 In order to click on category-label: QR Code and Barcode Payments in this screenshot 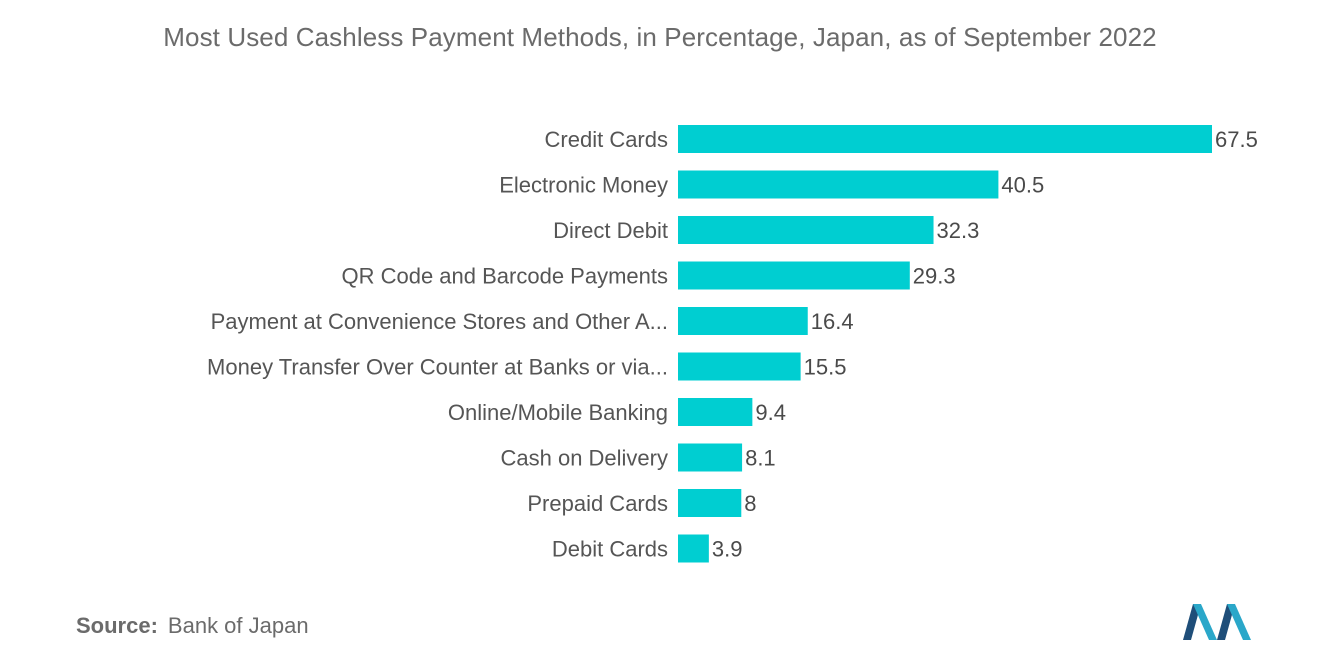, I will do `click(504, 276)`.